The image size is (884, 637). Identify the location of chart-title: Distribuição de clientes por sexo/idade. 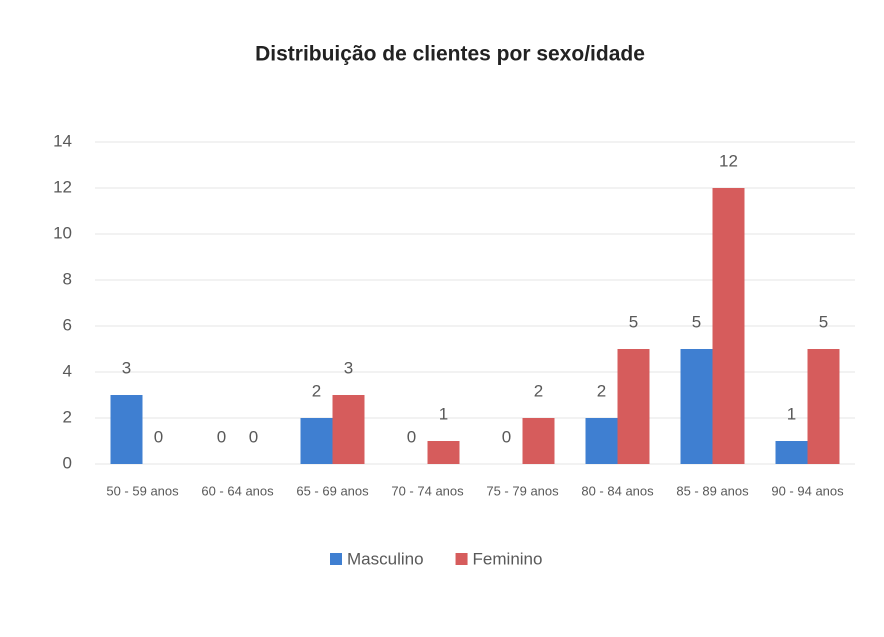
(450, 54).